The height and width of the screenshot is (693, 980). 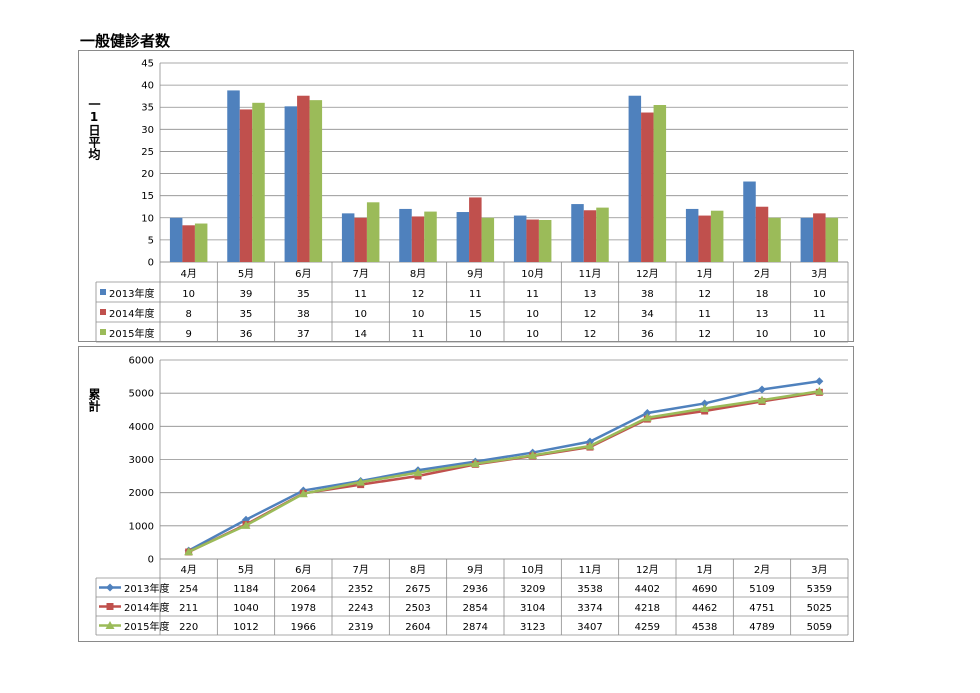 I want to click on c1-x-tick-label: 6月, so click(x=303, y=570).